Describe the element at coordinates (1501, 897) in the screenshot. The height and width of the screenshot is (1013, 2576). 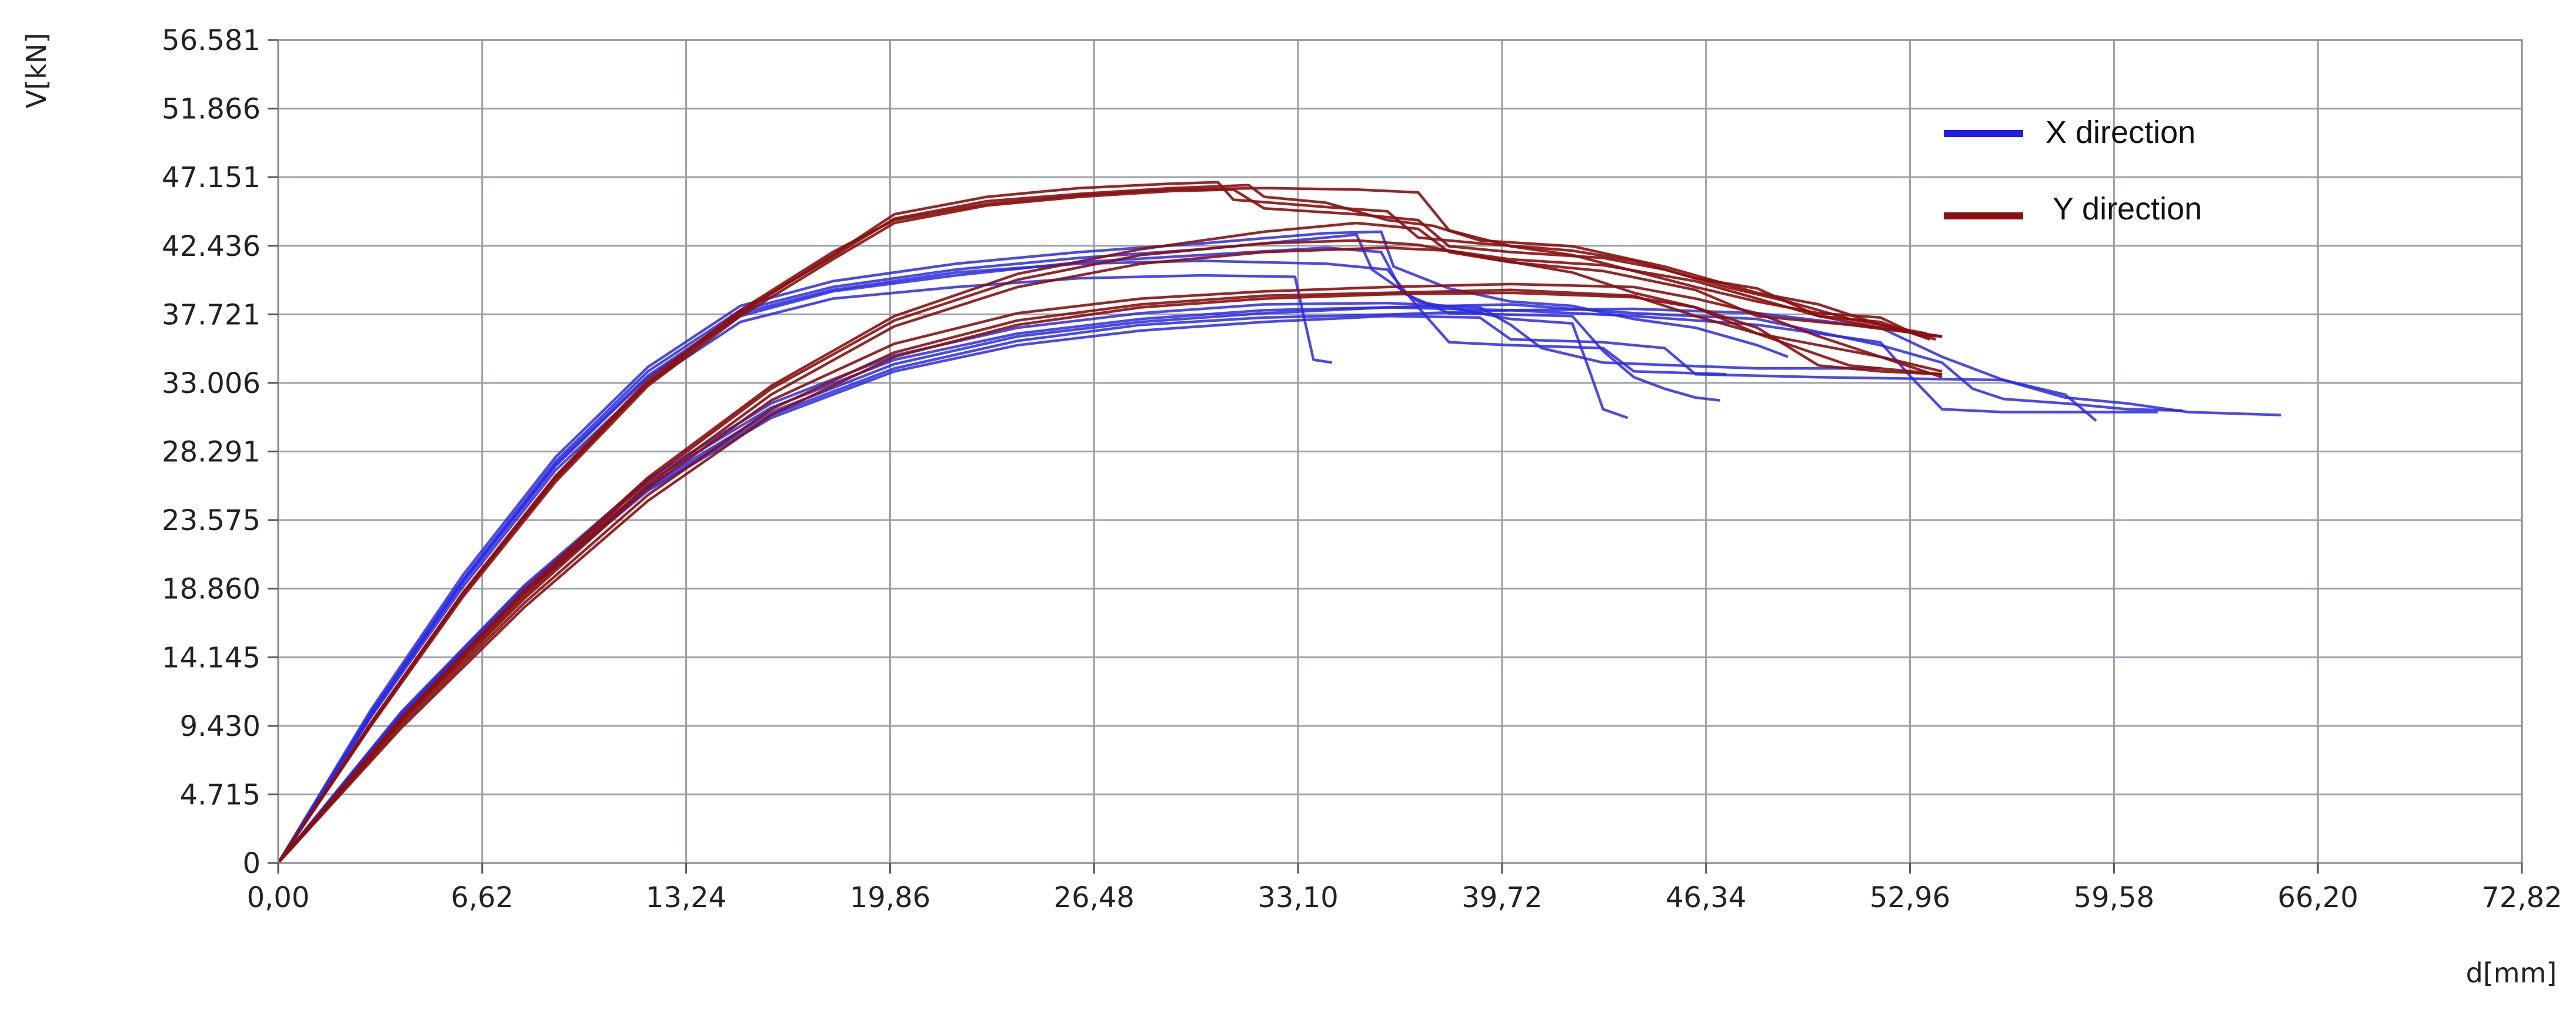
I see `x-tick-label: 39,72` at that location.